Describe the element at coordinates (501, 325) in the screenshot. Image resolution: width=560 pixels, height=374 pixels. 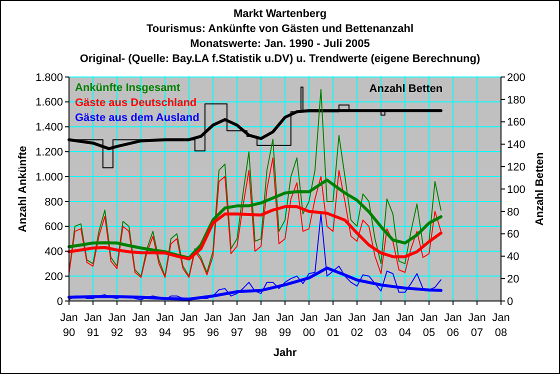
I see `x-tick-label: Jan 08` at that location.